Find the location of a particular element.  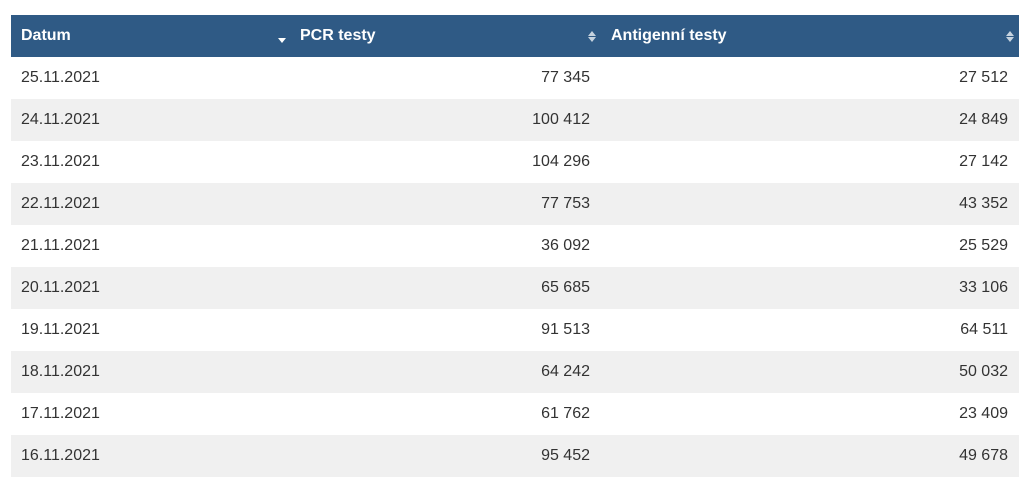

table-row: 20.11.2021 65 685 33 106 is located at coordinates (515, 288).